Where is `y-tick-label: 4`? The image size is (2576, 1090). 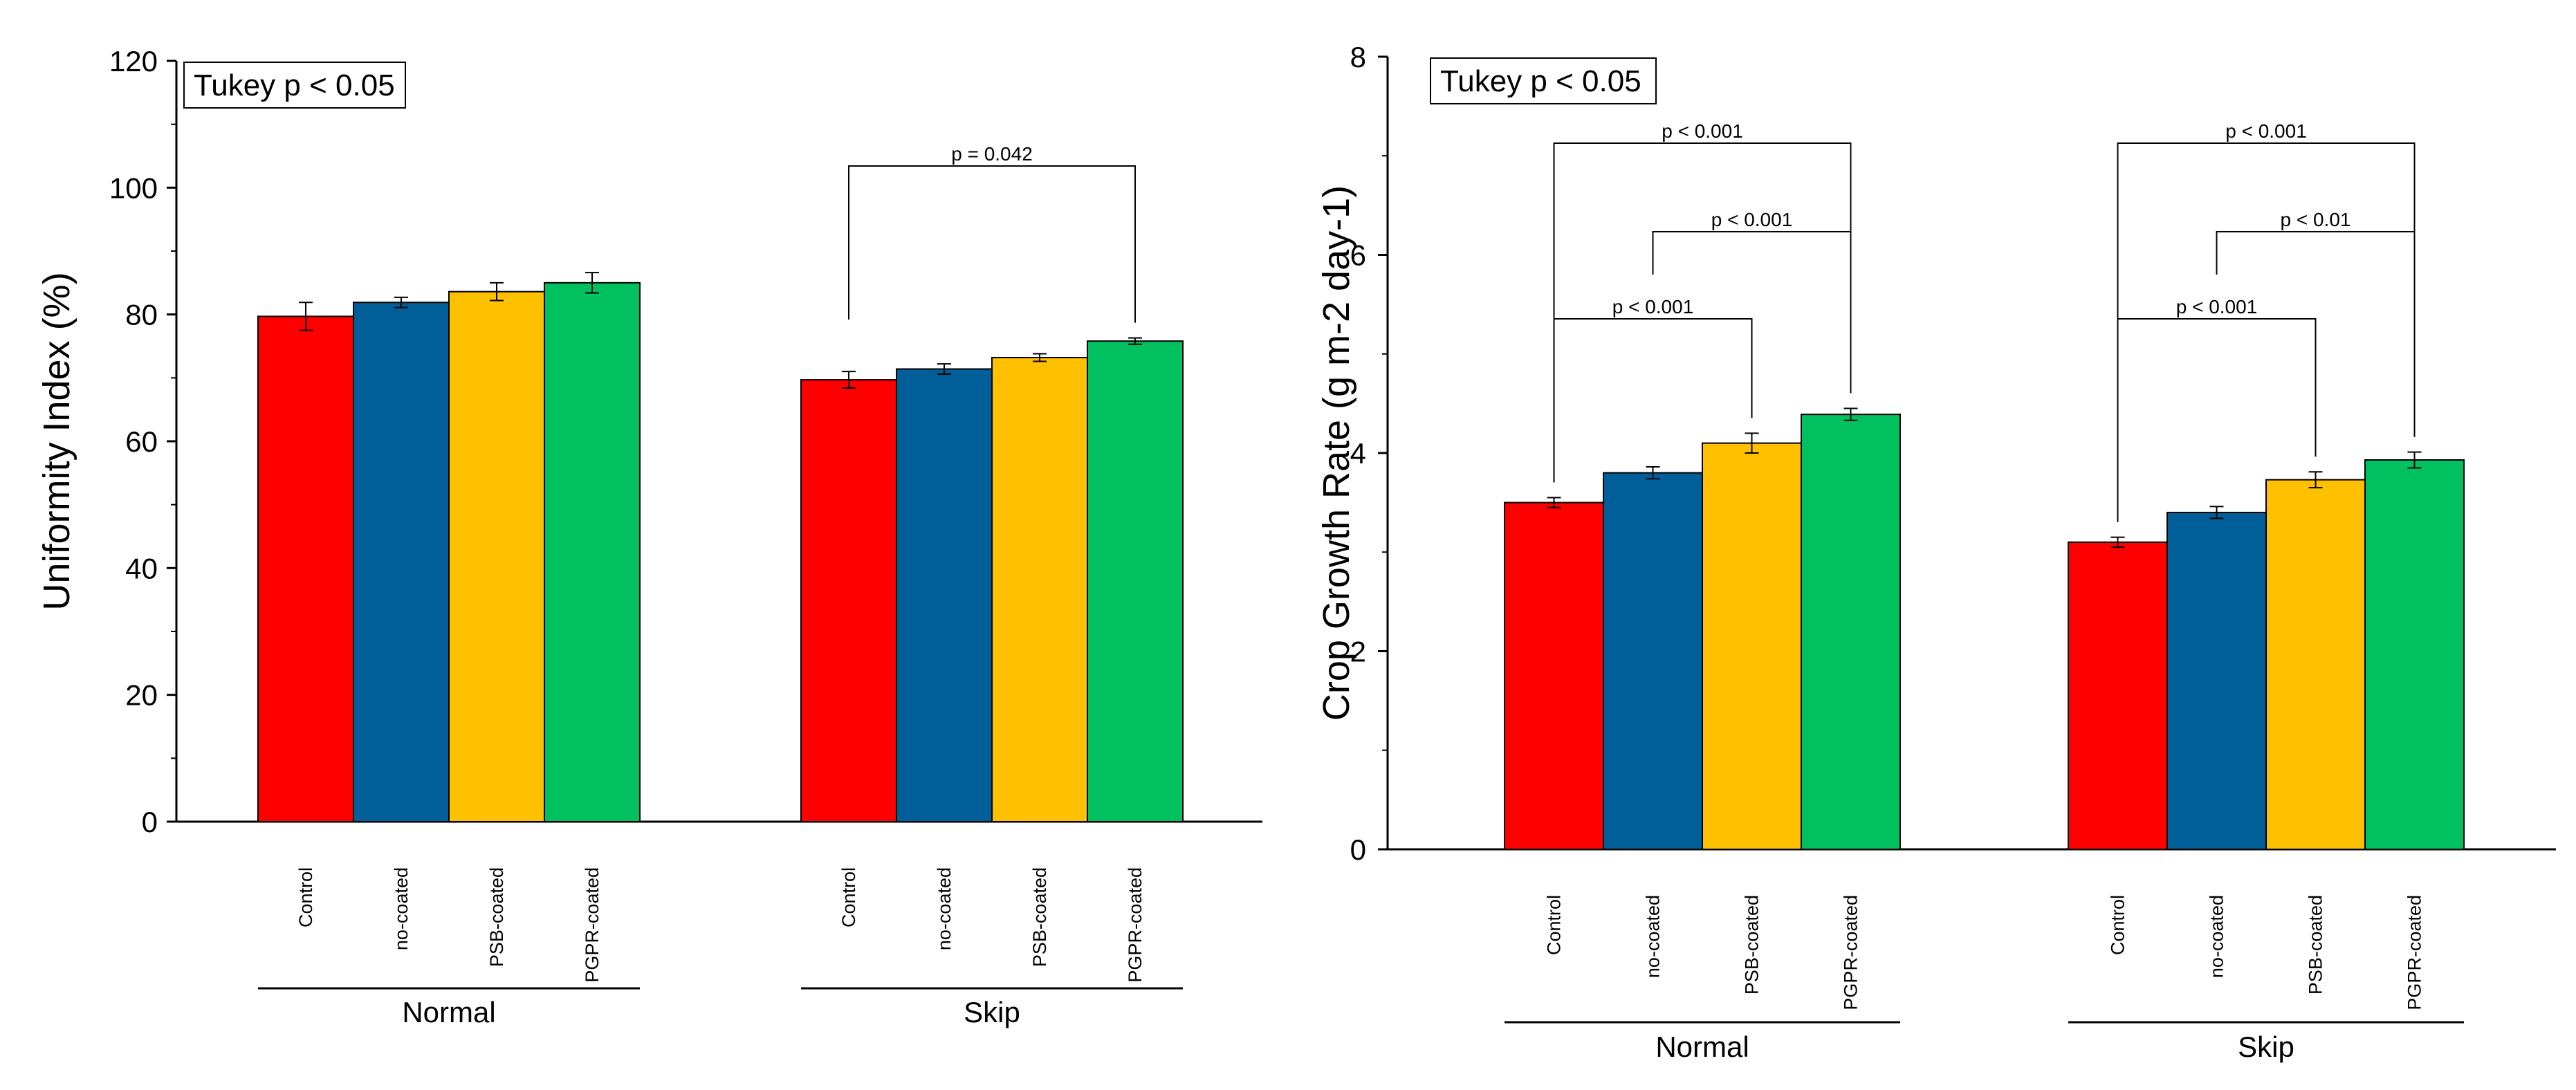 y-tick-label: 4 is located at coordinates (1358, 453).